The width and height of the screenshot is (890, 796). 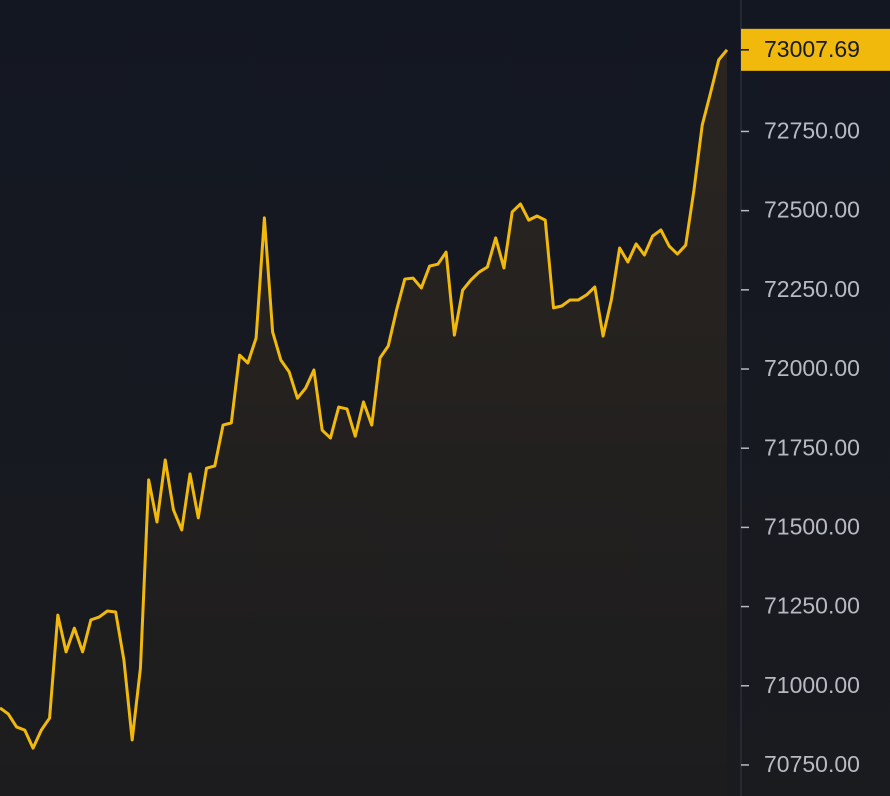 What do you see at coordinates (812, 606) in the screenshot?
I see `y-tick-label: 71250.00` at bounding box center [812, 606].